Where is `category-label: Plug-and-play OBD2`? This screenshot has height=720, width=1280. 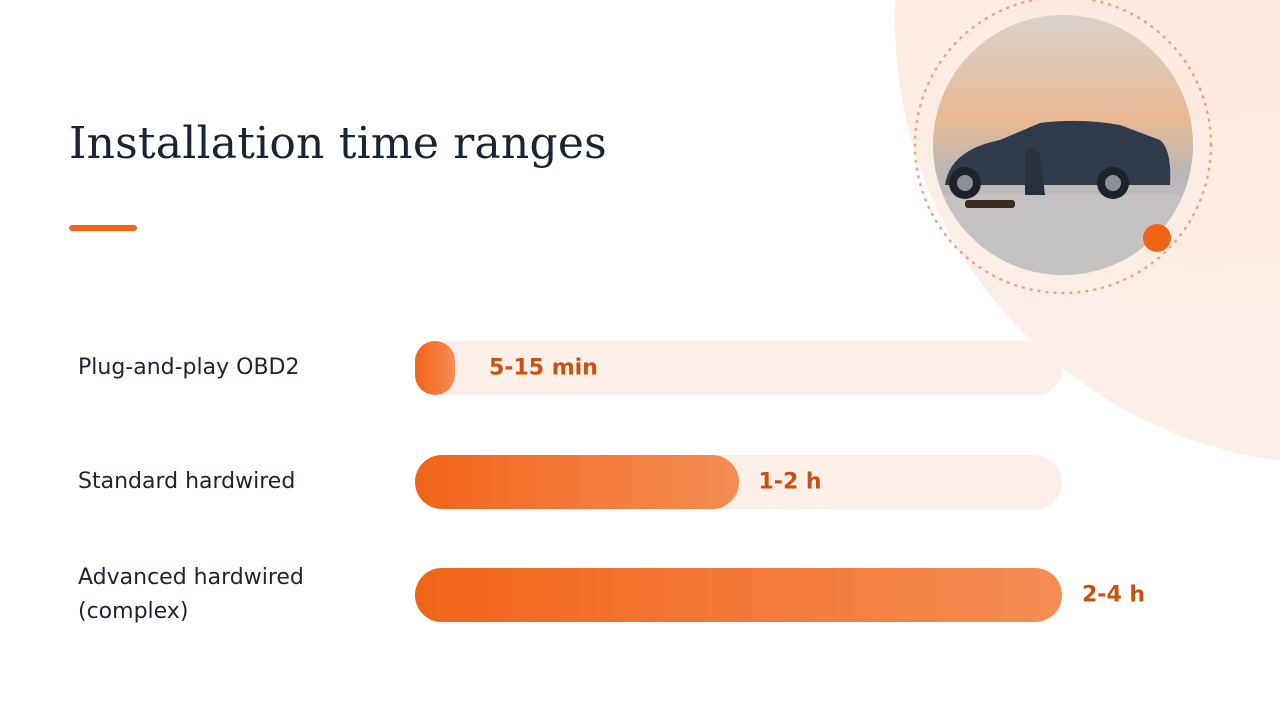 category-label: Plug-and-play OBD2 is located at coordinates (189, 367).